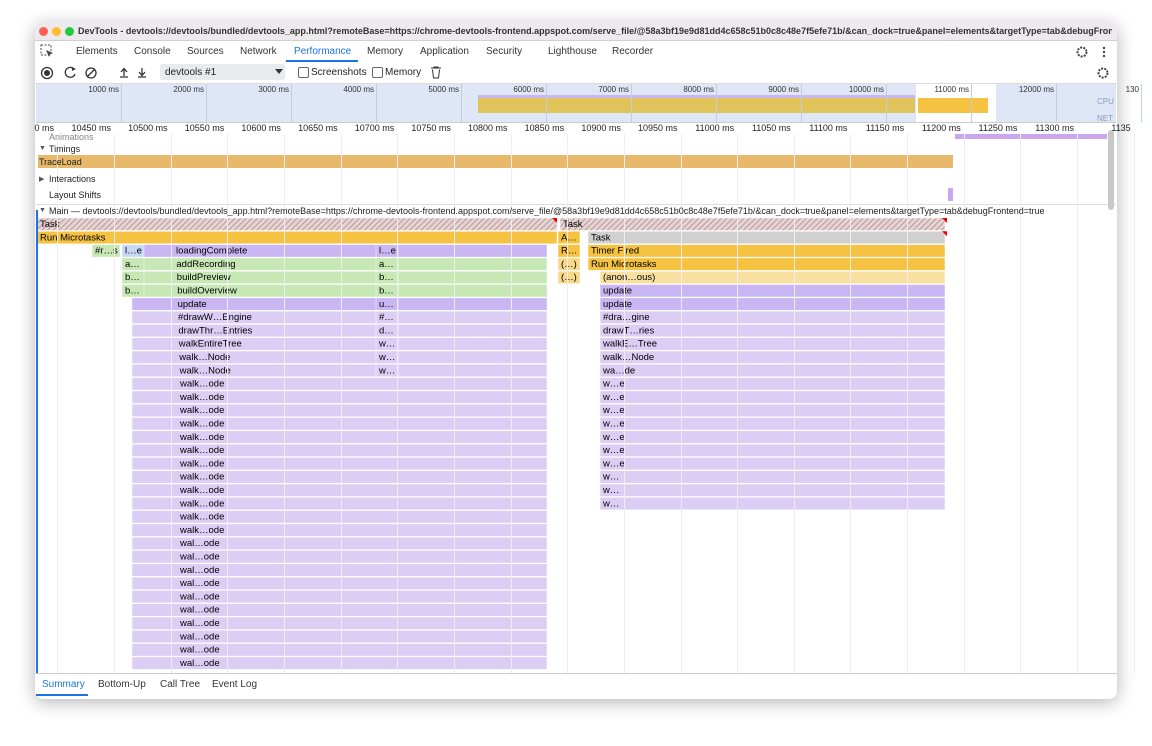  I want to click on panel-tab: Network, so click(258, 51).